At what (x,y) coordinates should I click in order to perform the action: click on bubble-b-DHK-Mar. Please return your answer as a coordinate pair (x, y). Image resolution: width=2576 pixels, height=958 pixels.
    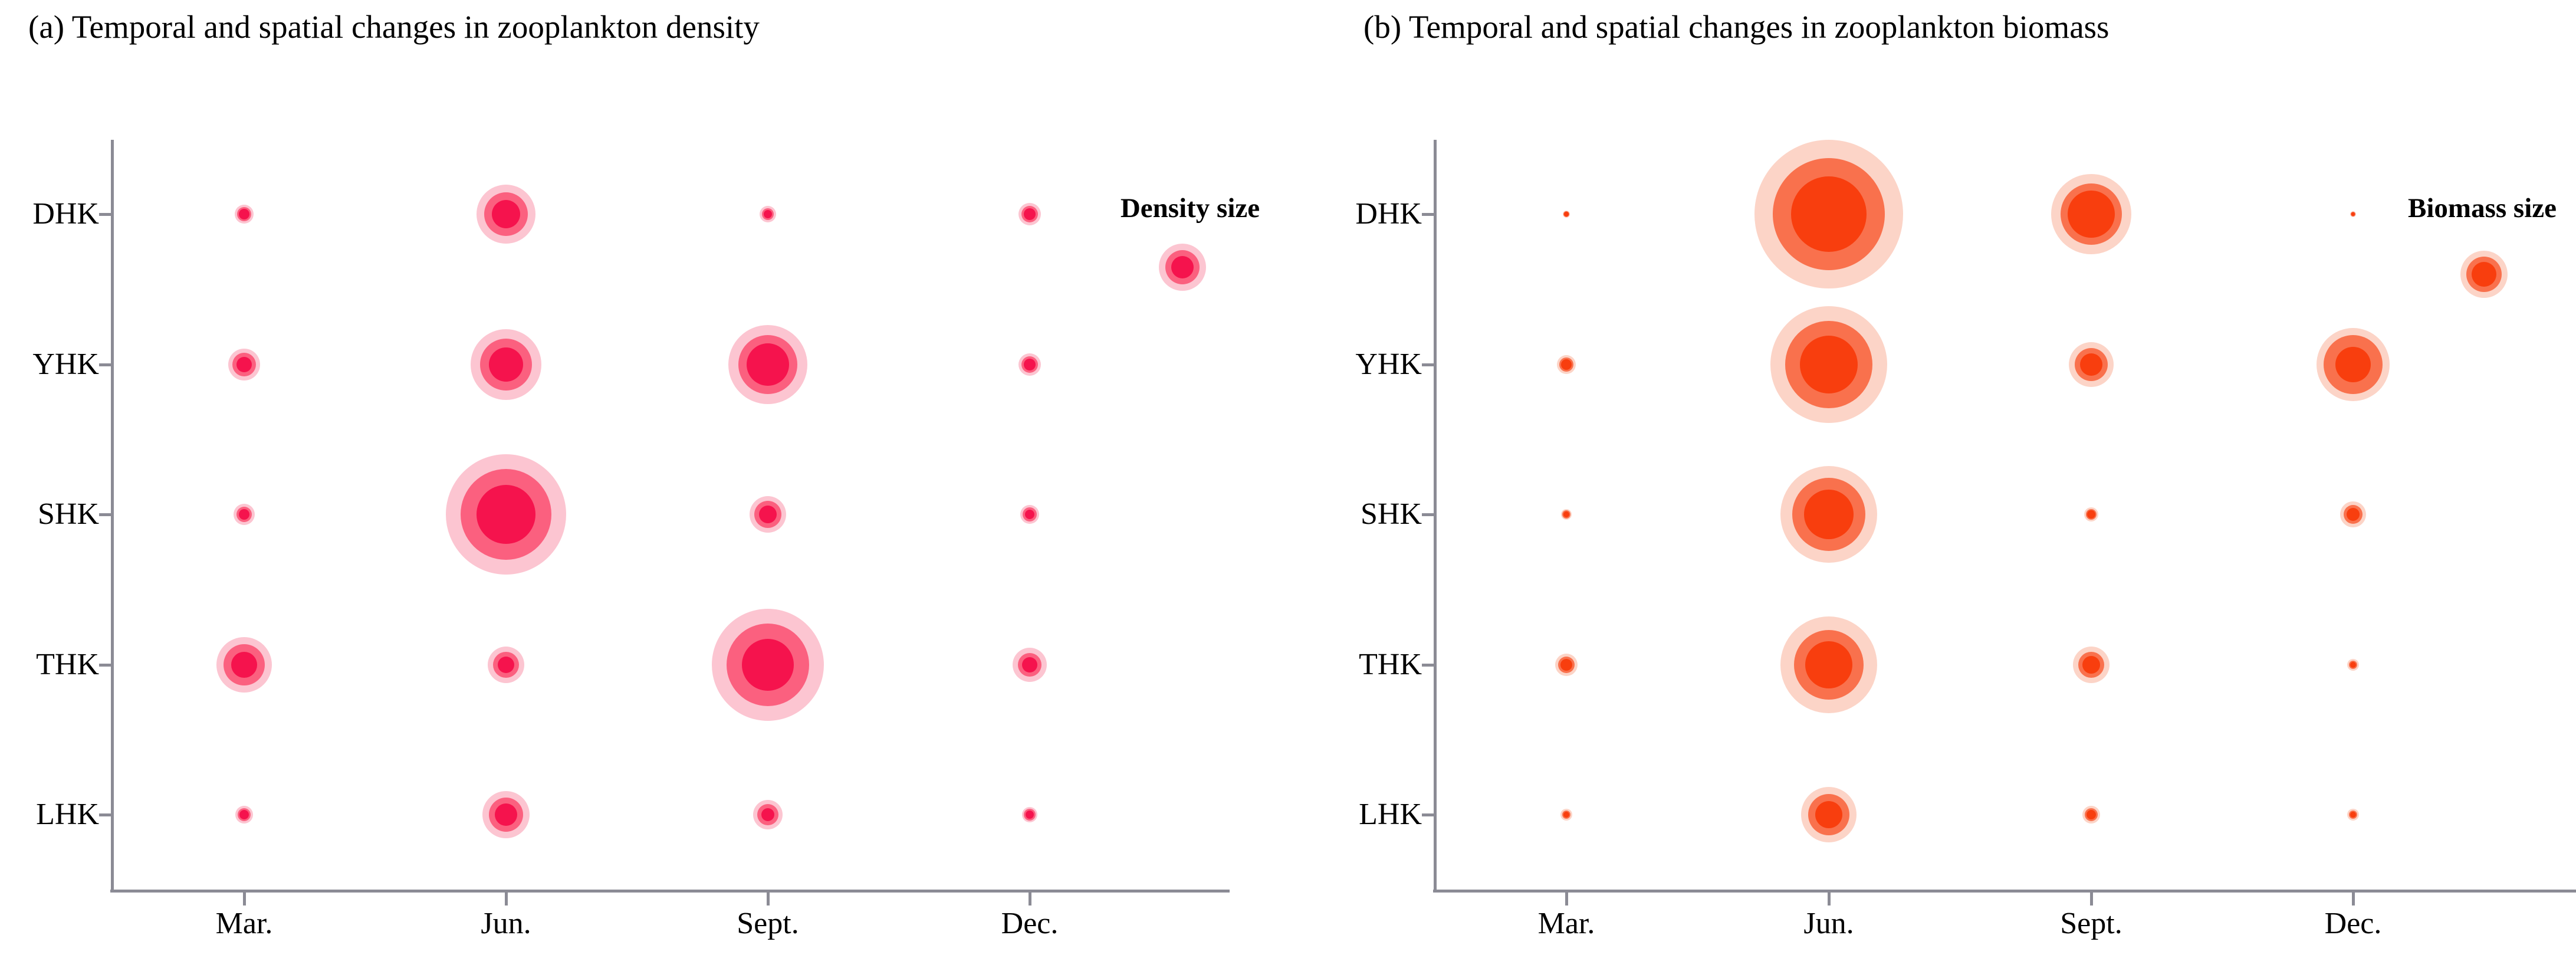
    Looking at the image, I should click on (1566, 214).